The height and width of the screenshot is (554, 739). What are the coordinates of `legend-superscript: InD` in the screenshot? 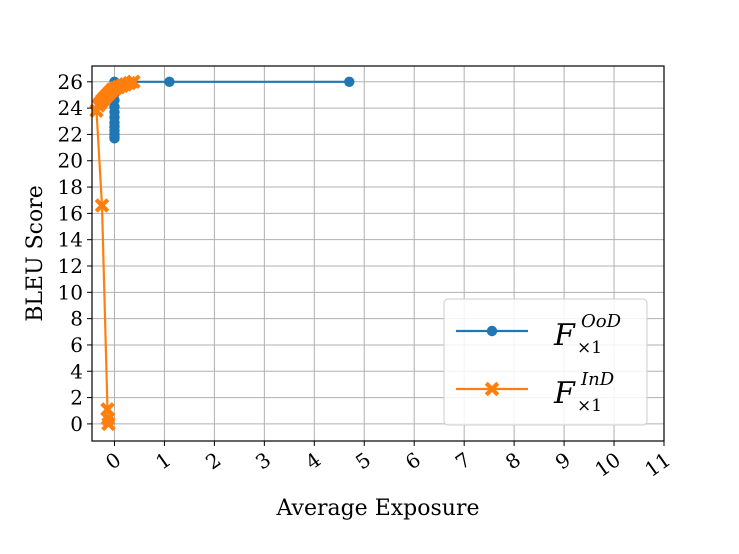 It's located at (597, 379).